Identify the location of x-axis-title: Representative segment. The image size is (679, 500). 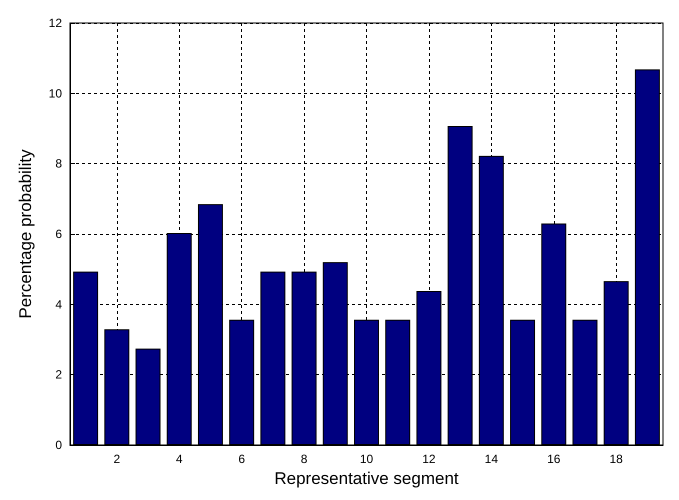
(366, 478).